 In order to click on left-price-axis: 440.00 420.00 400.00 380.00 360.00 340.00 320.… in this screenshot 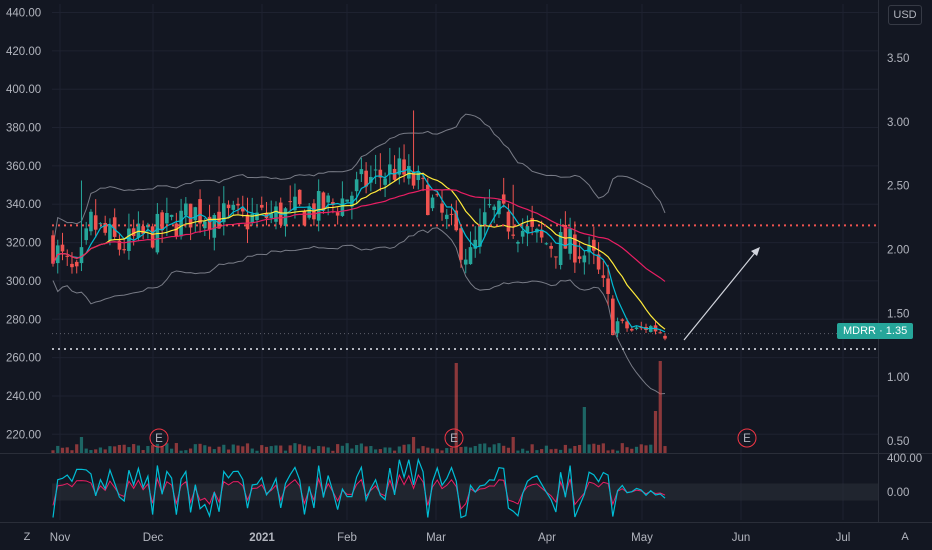, I will do `click(23, 225)`.